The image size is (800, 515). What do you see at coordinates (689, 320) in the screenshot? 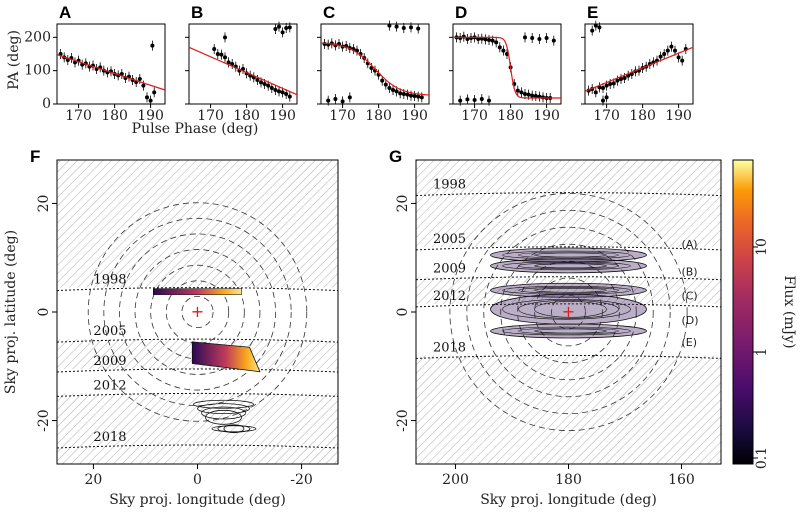
I see `component-label: (D)` at bounding box center [689, 320].